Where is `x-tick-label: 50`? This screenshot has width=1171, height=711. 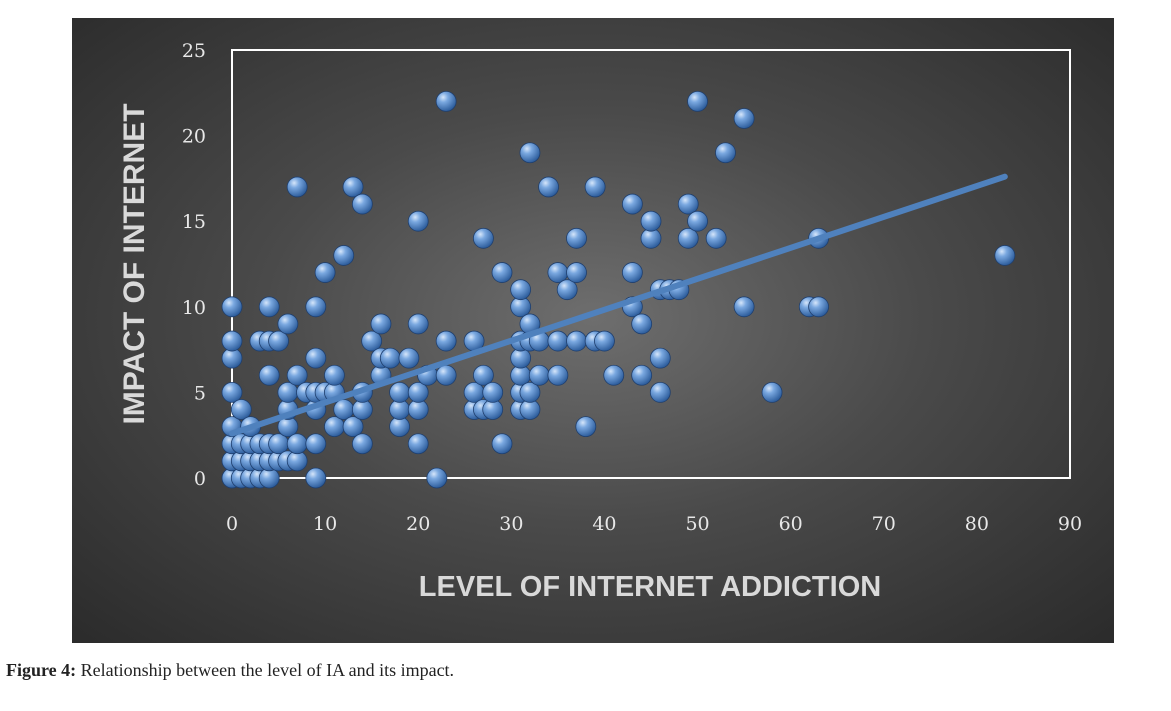
x-tick-label: 50 is located at coordinates (697, 524).